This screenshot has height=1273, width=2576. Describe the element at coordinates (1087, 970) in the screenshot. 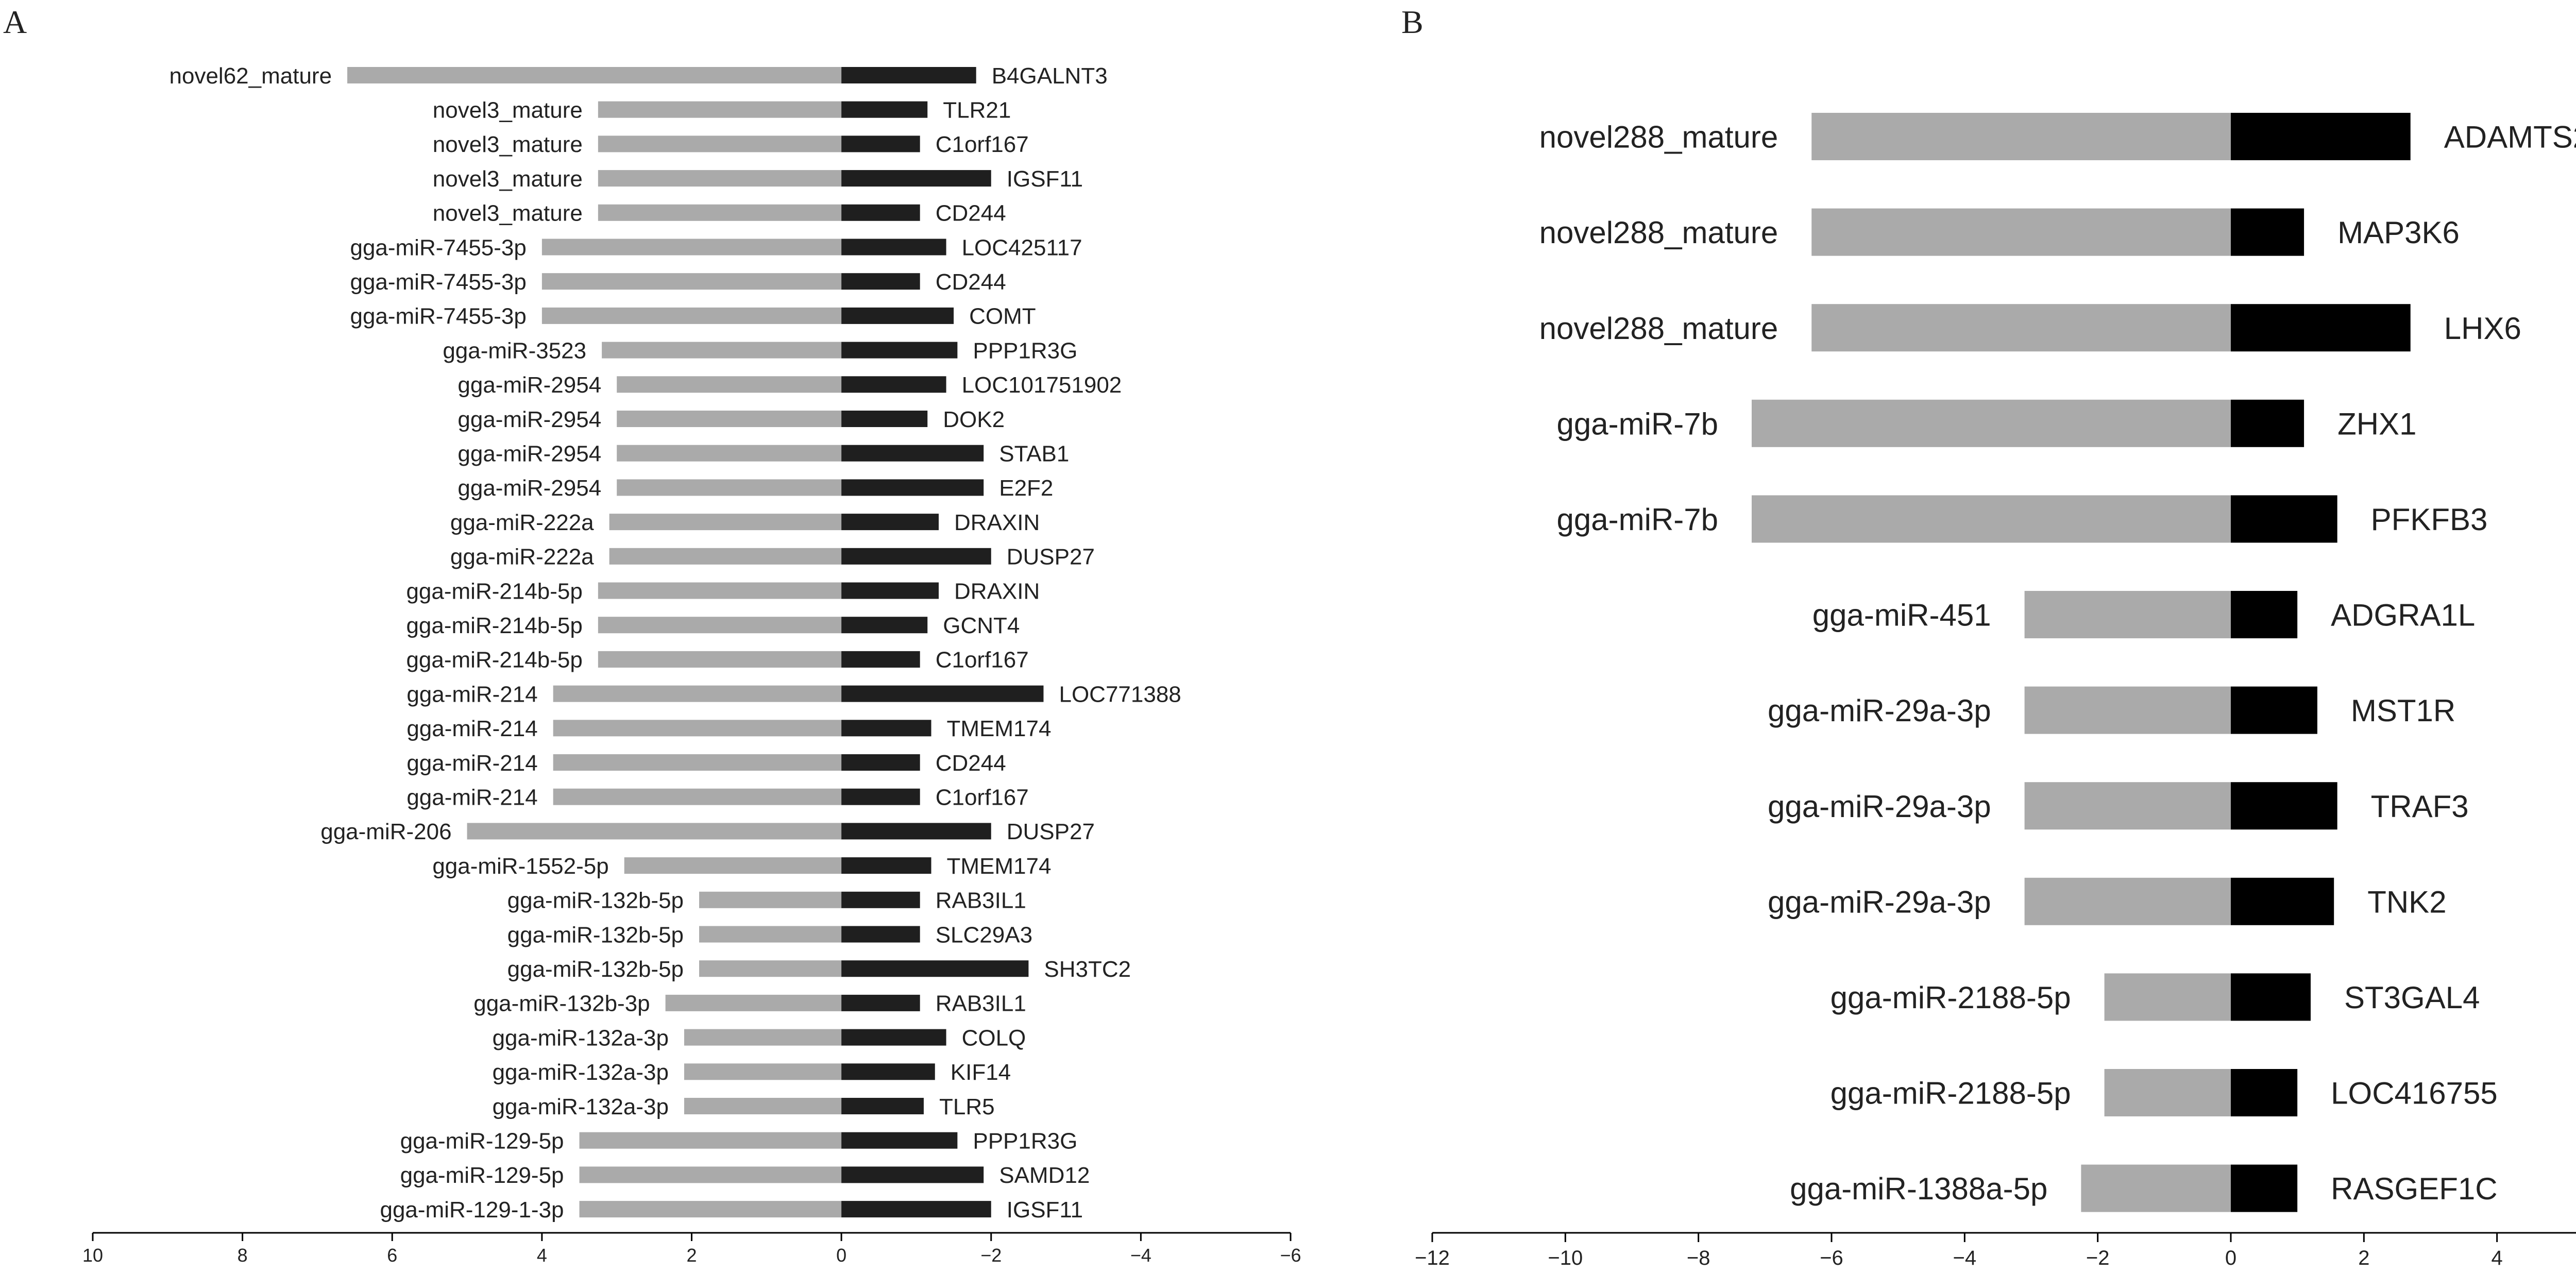

I see `panel-a-target-label: SH3TC2` at that location.